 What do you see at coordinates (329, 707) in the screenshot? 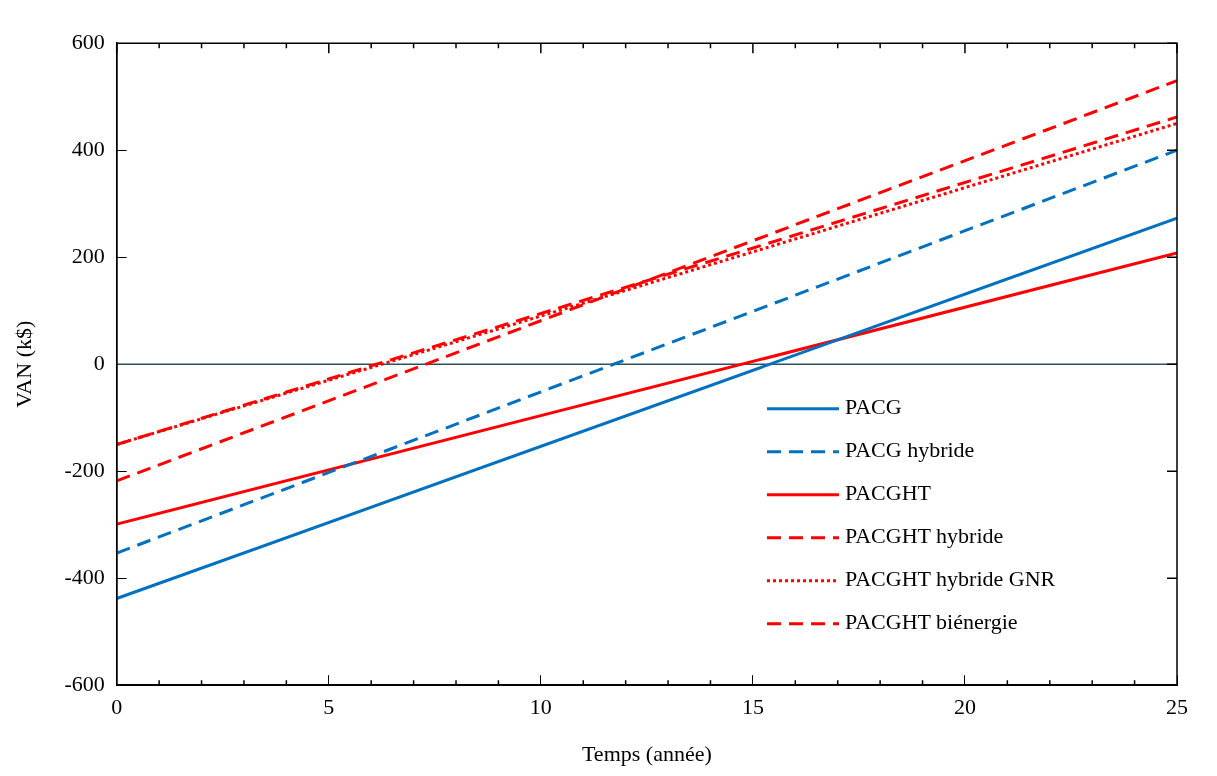
I see `x-tick-label: 5` at bounding box center [329, 707].